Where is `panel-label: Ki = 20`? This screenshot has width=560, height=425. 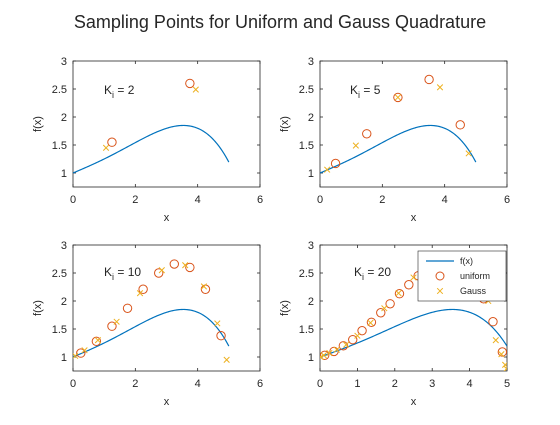
panel-label: Ki = 20 is located at coordinates (372, 273).